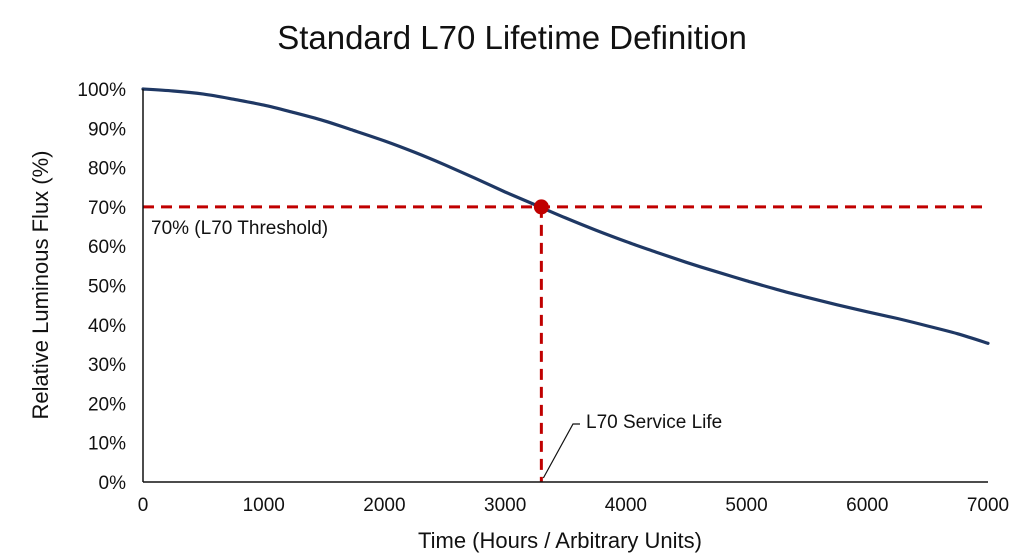 The image size is (1024, 559). I want to click on chart-title: Standard L70 Lifetime Definition, so click(512, 37).